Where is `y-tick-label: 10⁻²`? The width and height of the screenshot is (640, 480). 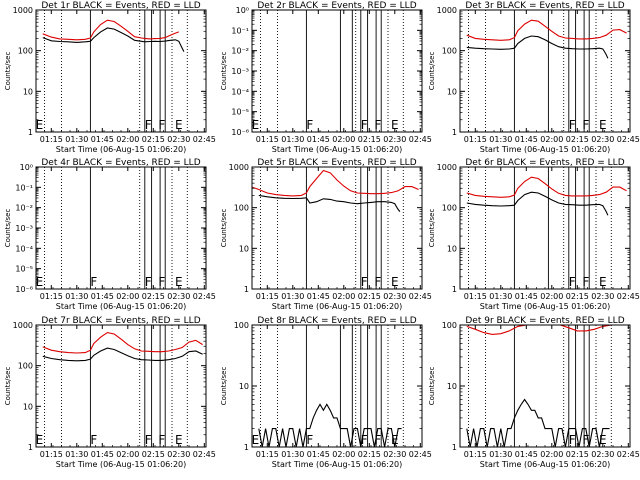
y-tick-label: 10⁻² is located at coordinates (240, 51).